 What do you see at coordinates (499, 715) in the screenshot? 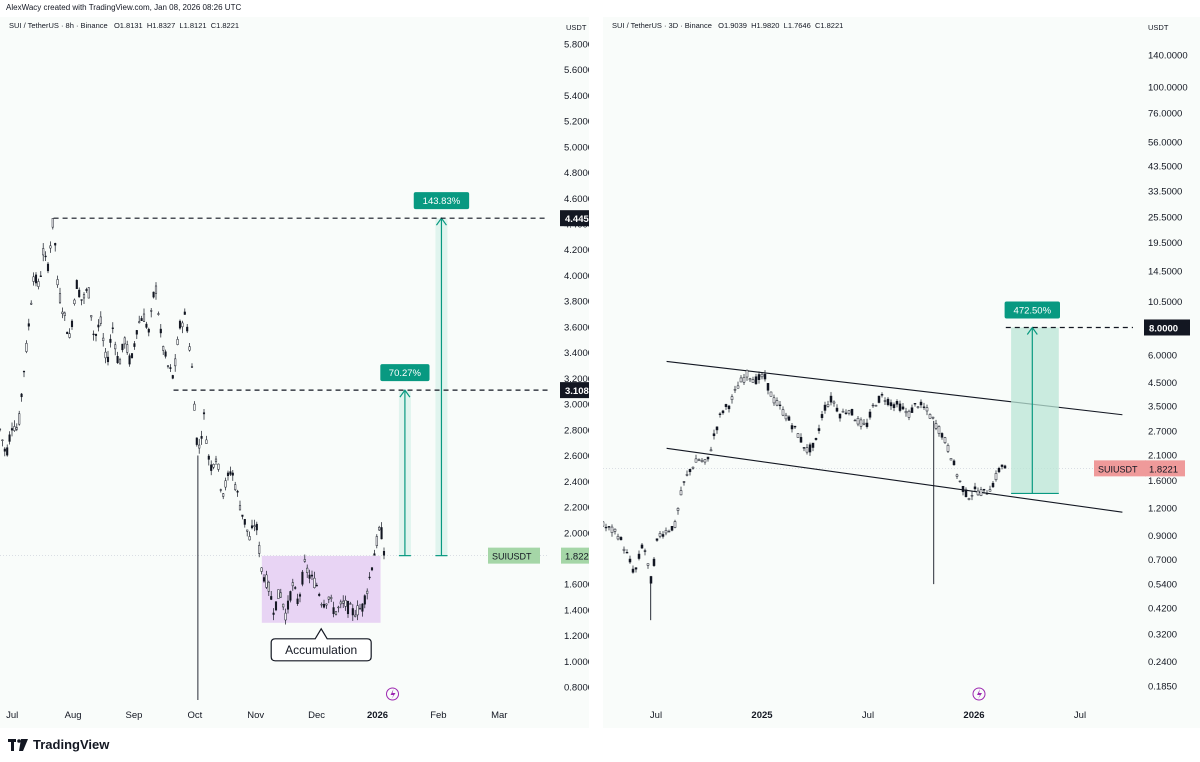
I see `x-tick-label: Mar` at bounding box center [499, 715].